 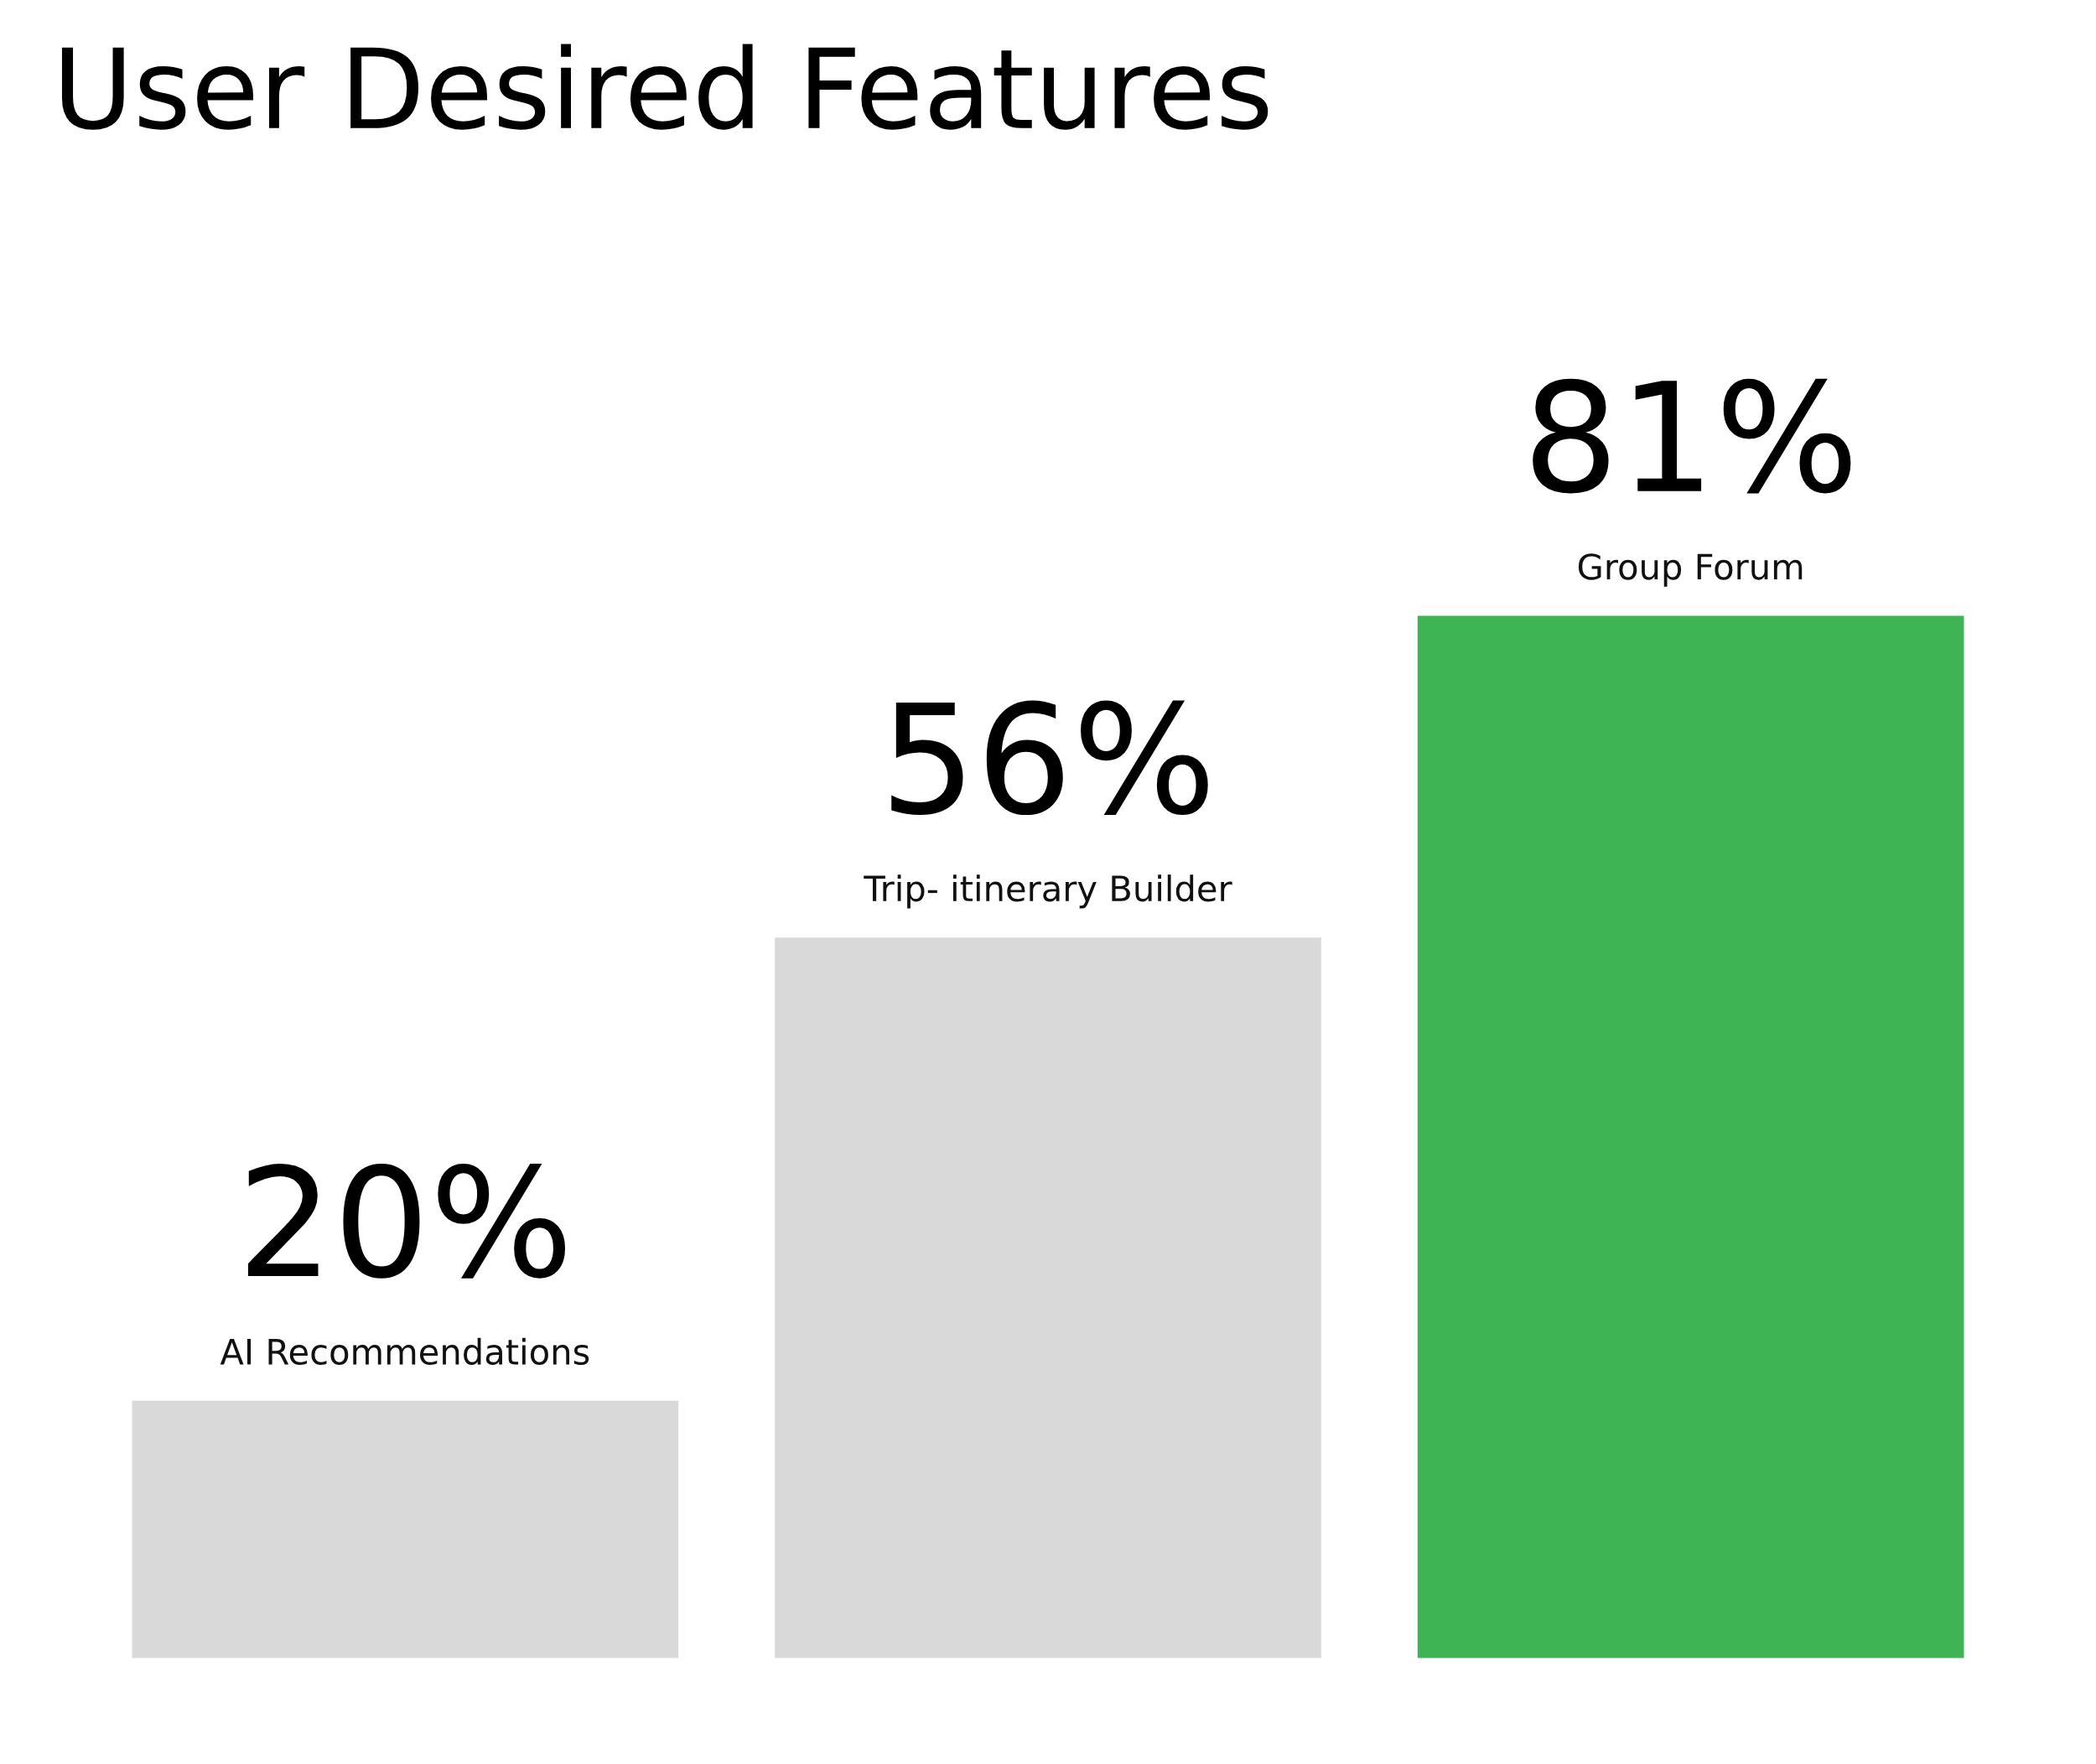 I want to click on x-tick-label: Group Forum, so click(x=1691, y=570).